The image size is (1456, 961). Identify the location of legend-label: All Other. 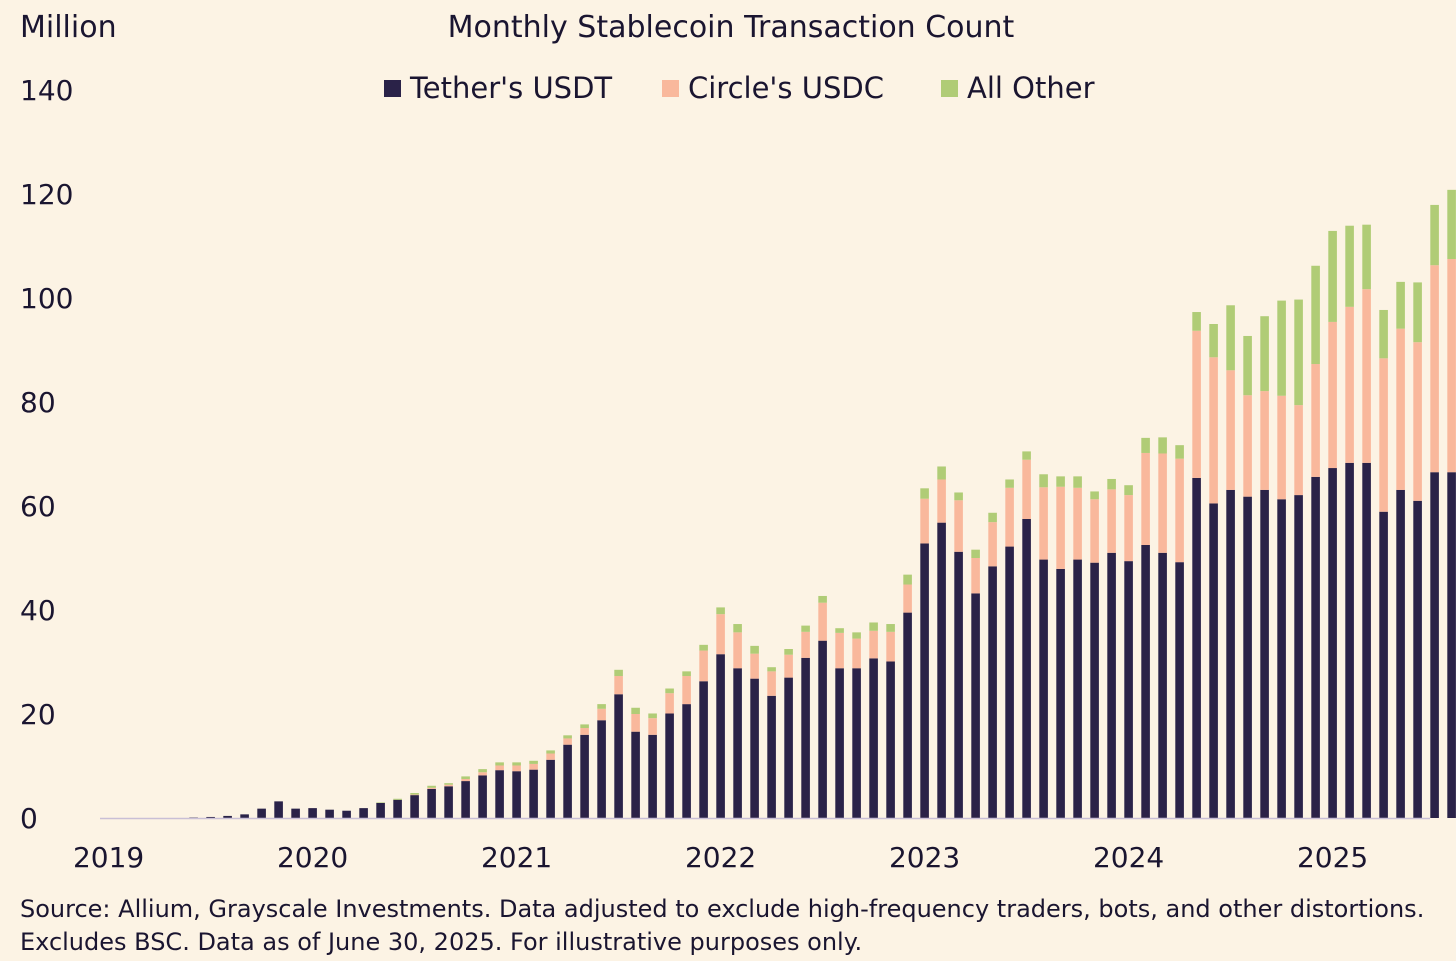
(1031, 88).